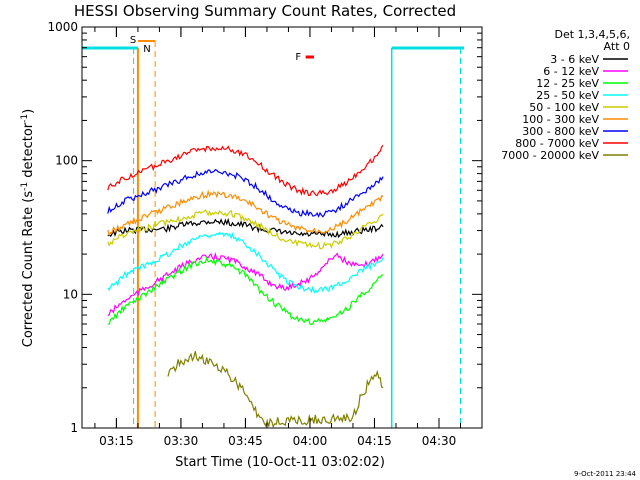 The height and width of the screenshot is (480, 640). I want to click on legend-label: 800 - 7000 keV, so click(557, 143).